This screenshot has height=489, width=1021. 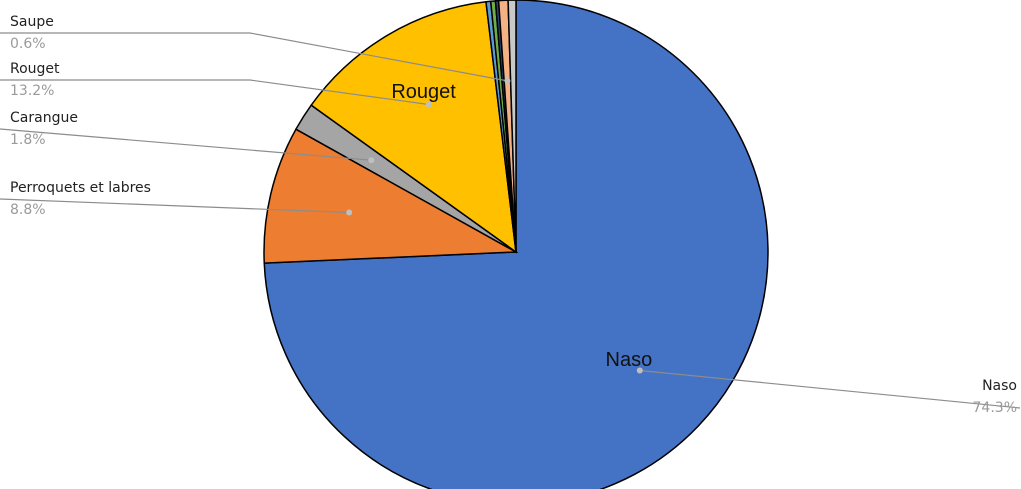 I want to click on callout-percent-rouget: 13.2%, so click(x=32, y=91).